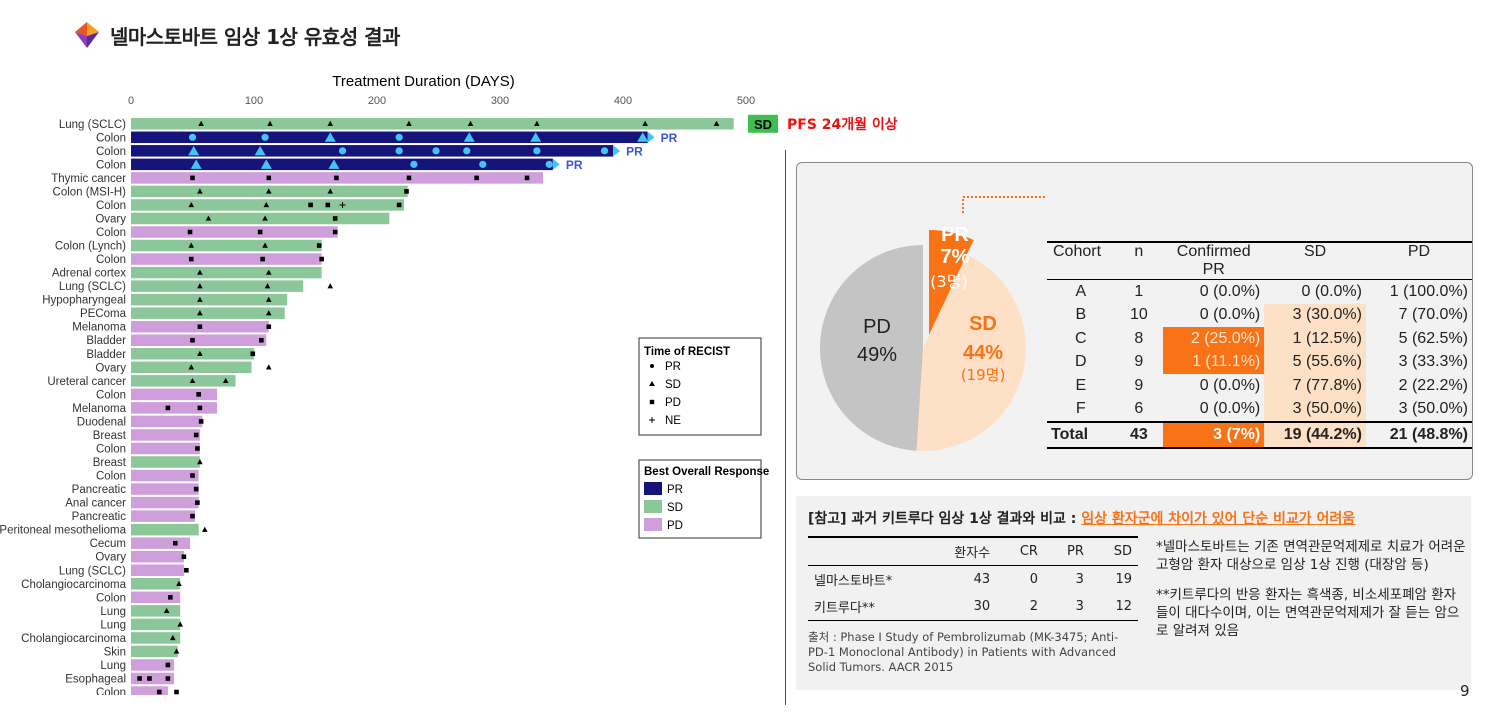 Image resolution: width=1487 pixels, height=713 pixels. Describe the element at coordinates (687, 352) in the screenshot. I see `recist-legend-title: Time of RECIST` at that location.